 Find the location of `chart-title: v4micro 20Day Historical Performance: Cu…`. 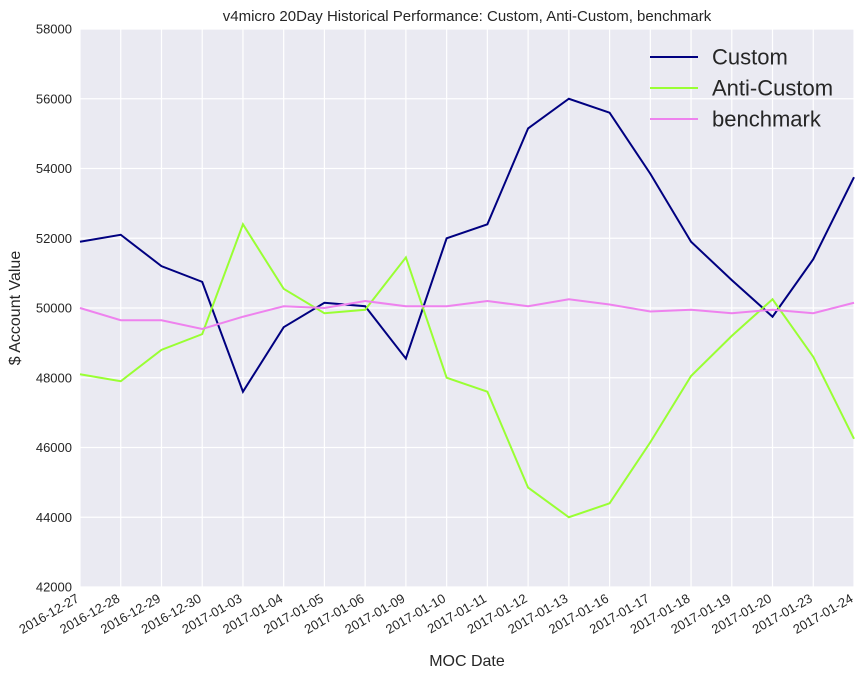

chart-title: v4micro 20Day Historical Performance: Cu… is located at coordinates (467, 16).